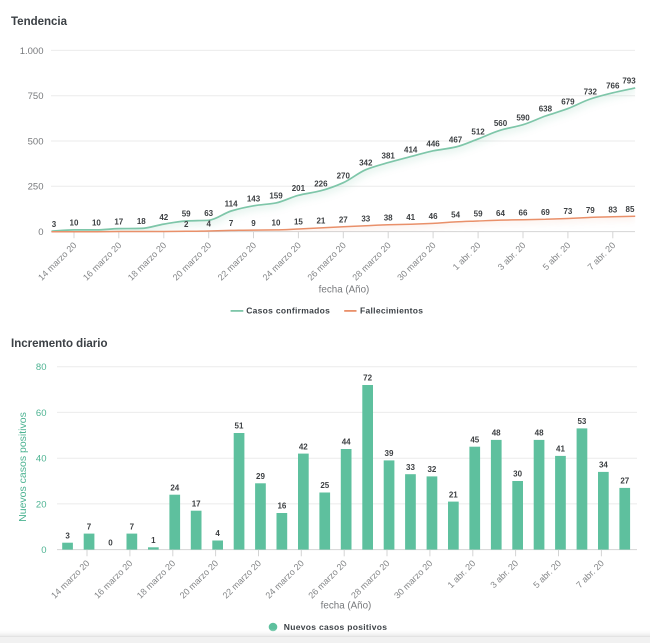 The image size is (650, 643). I want to click on svg-text: Casos confirmados, so click(288, 311).